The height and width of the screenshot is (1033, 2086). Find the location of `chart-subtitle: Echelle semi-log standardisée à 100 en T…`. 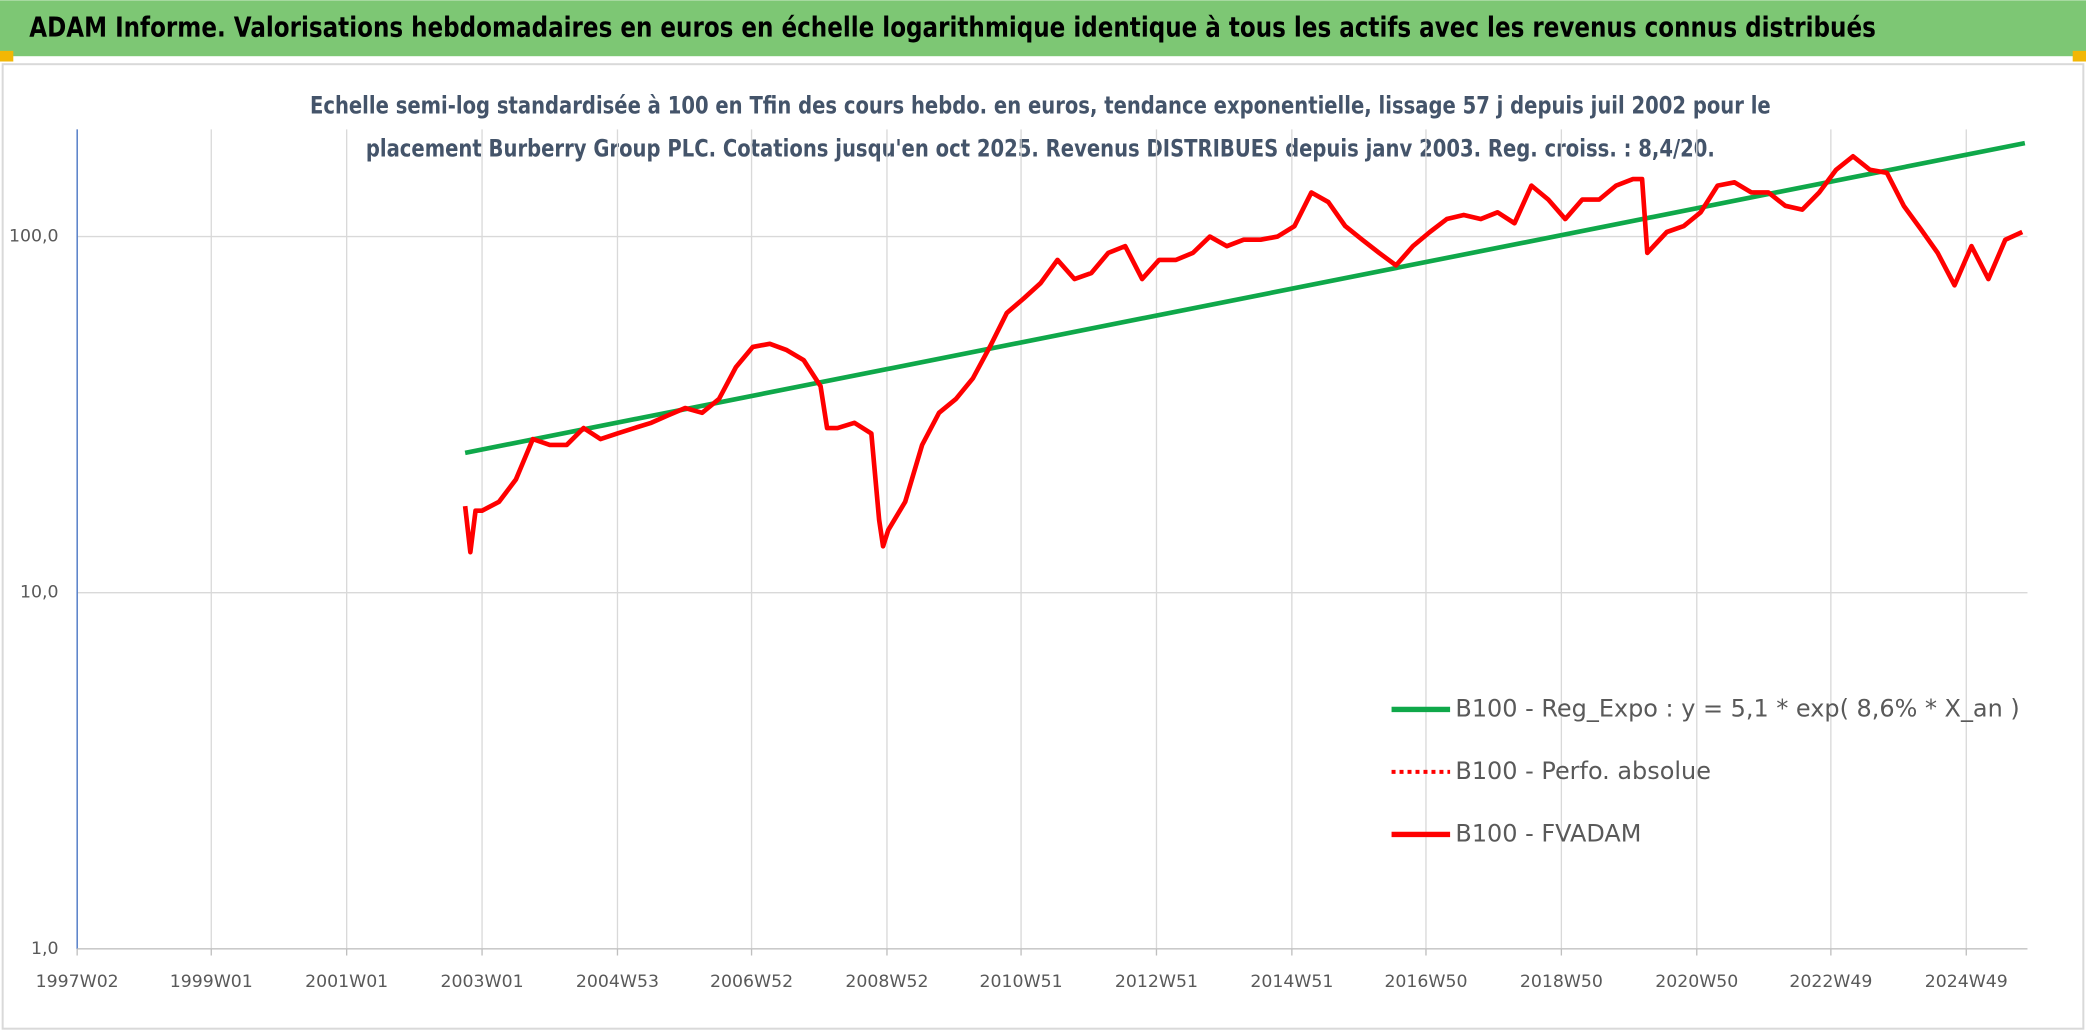

chart-subtitle: Echelle semi-log standardisée à 100 en T… is located at coordinates (1040, 106).